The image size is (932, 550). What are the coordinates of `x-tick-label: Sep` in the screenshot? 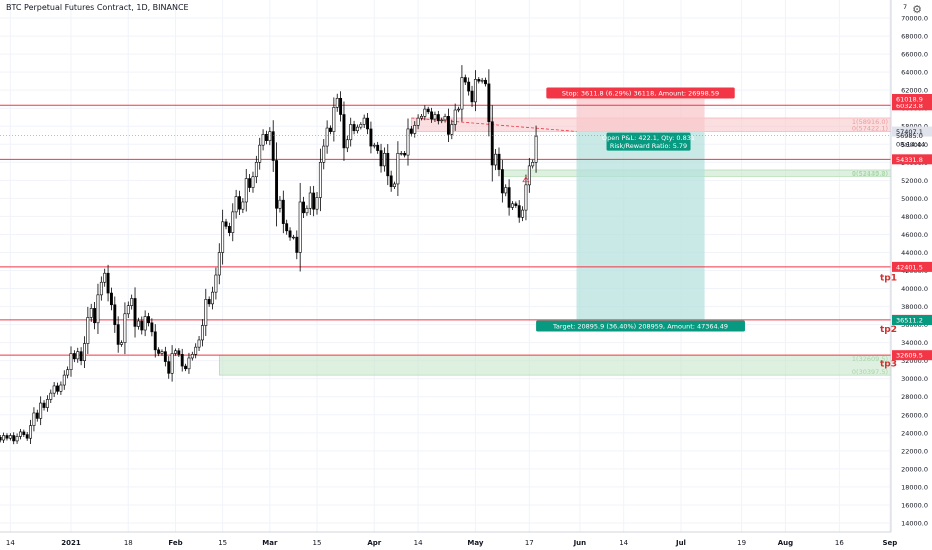 It's located at (890, 543).